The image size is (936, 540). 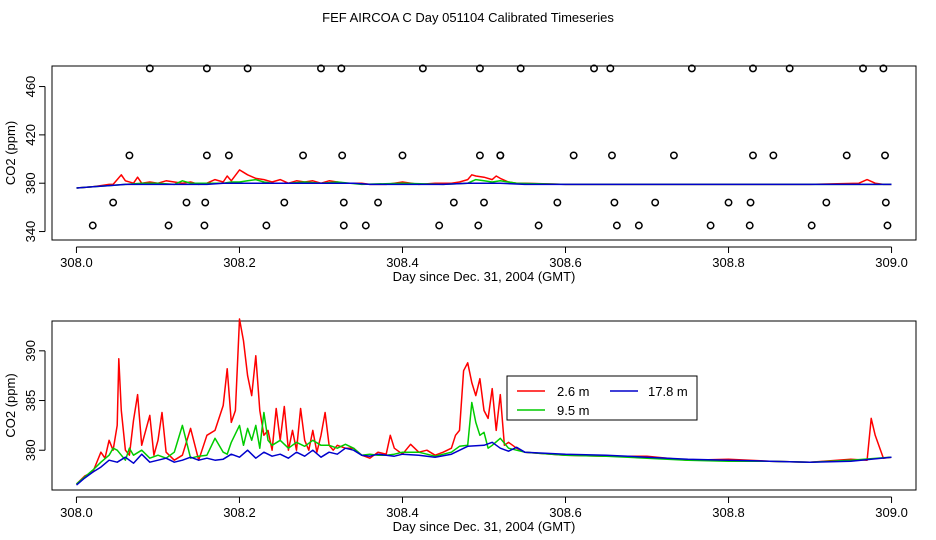 What do you see at coordinates (728, 262) in the screenshot?
I see `top-x-tick-label: 308.8` at bounding box center [728, 262].